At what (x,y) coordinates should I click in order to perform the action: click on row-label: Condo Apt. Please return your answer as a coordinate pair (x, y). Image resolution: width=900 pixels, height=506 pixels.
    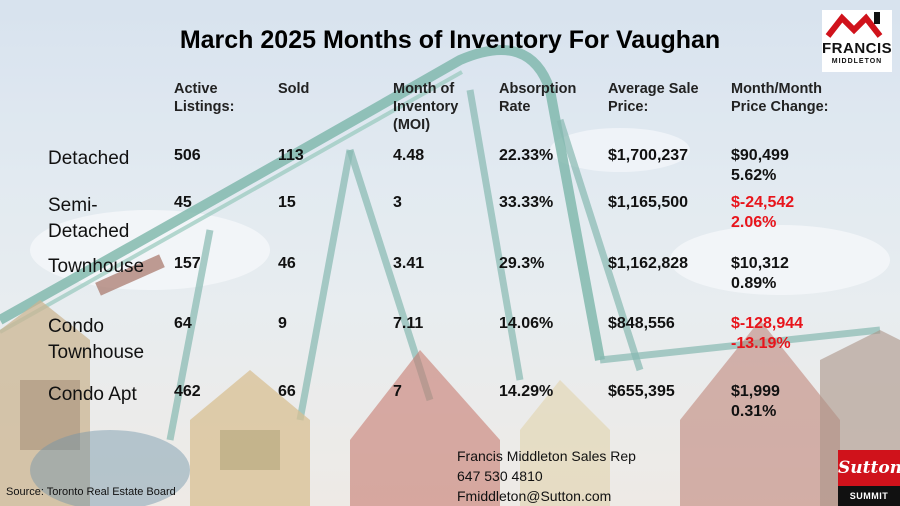
    Looking at the image, I should click on (92, 394).